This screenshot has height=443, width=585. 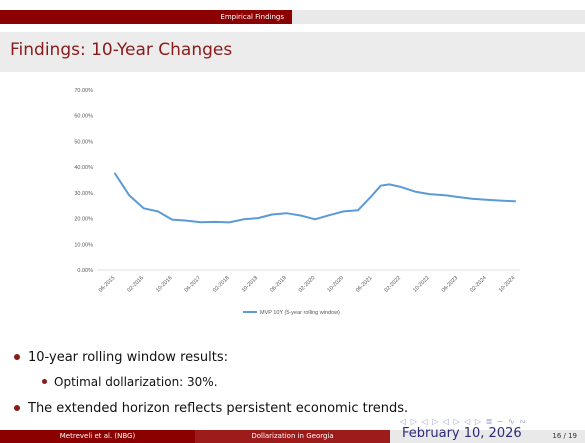 What do you see at coordinates (221, 284) in the screenshot?
I see `x-tick-label: 02-2018` at bounding box center [221, 284].